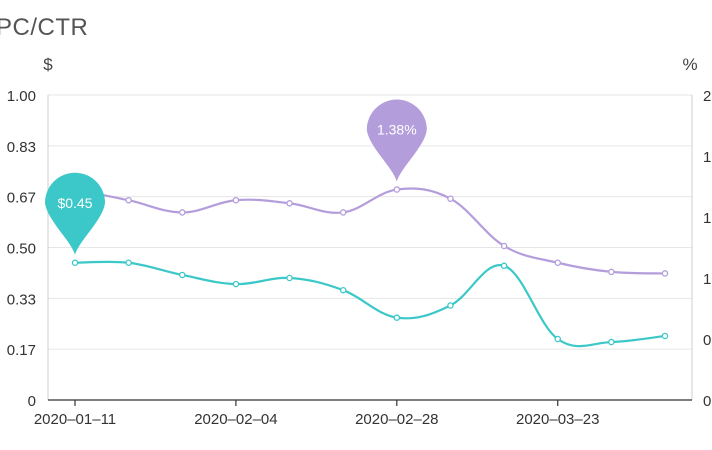  Describe the element at coordinates (44, 27) in the screenshot. I see `chart-title: PC/CTR` at that location.